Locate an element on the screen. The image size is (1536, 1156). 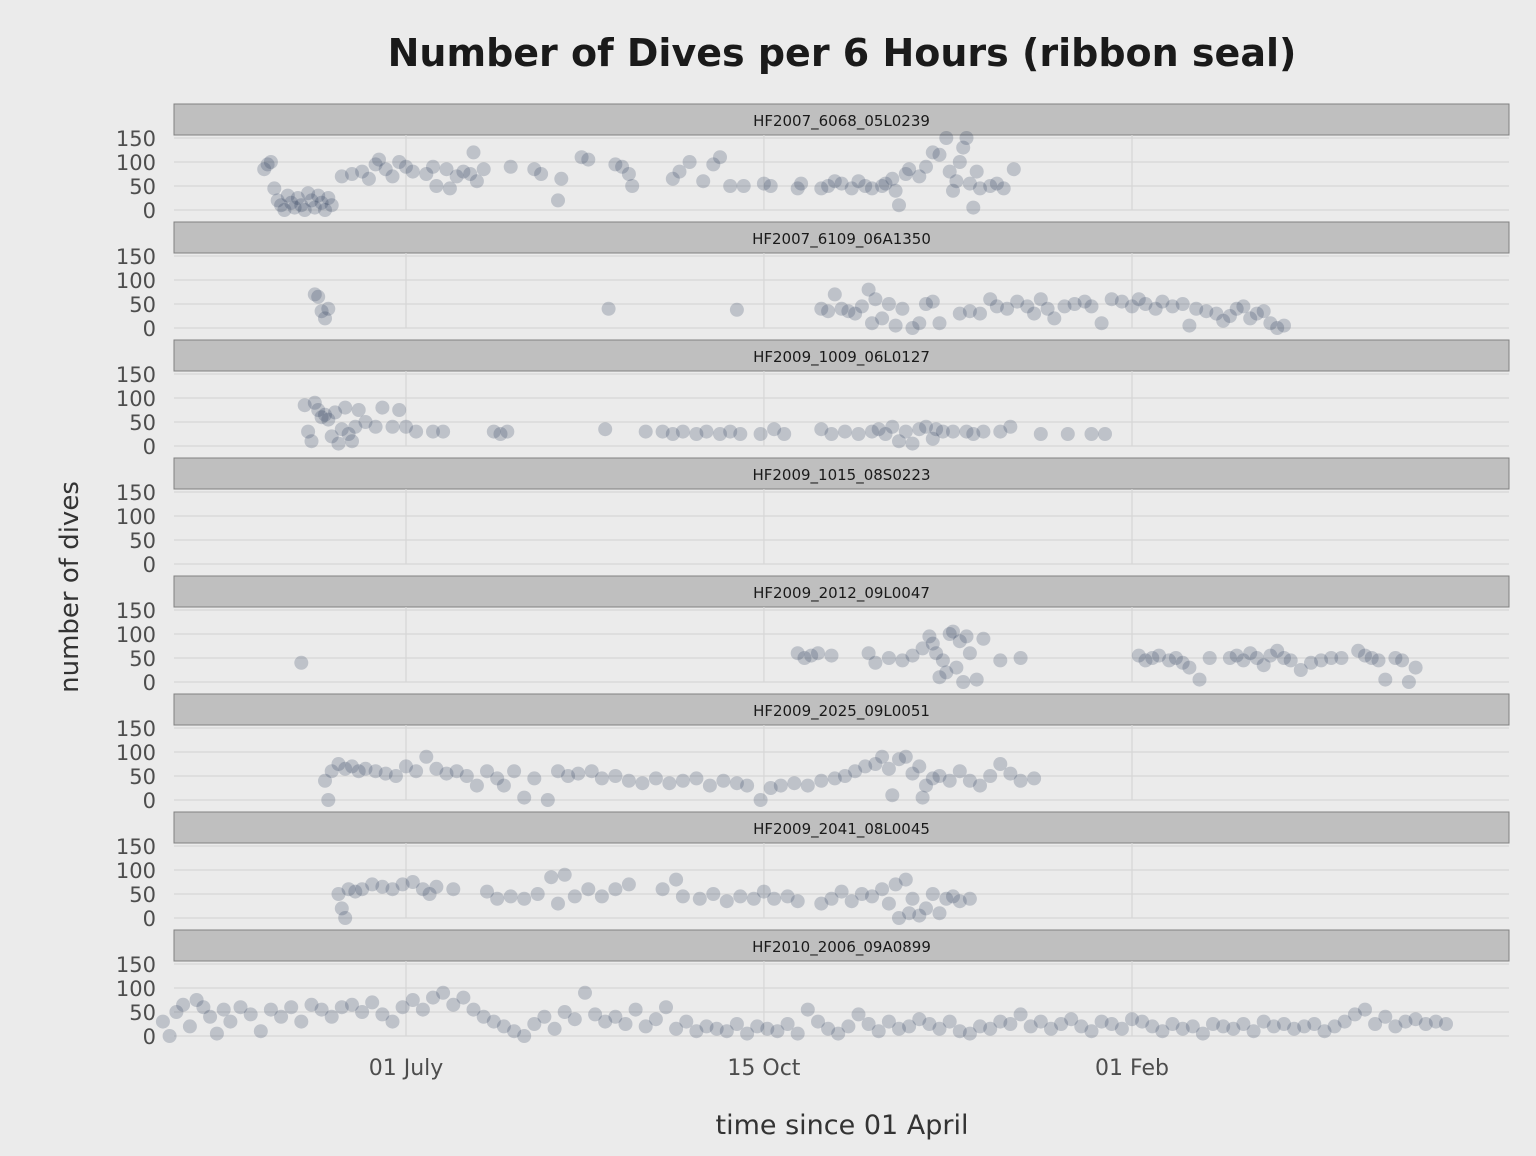
facet-strip-label: HF2007_6068_05L0239 is located at coordinates (841, 121).